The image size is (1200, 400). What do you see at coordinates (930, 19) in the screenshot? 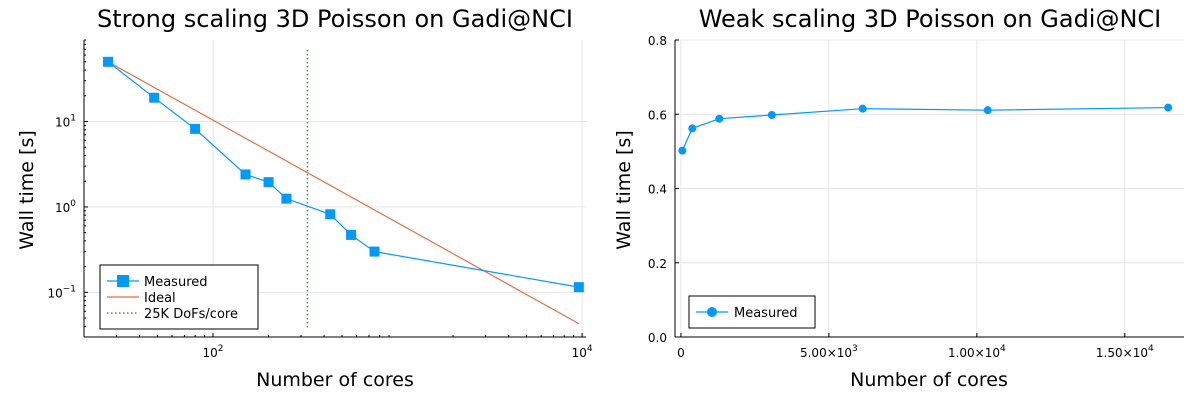
I see `weak-scaling-title: Weak scaling 3D Poisson on Gadi@NCI` at bounding box center [930, 19].